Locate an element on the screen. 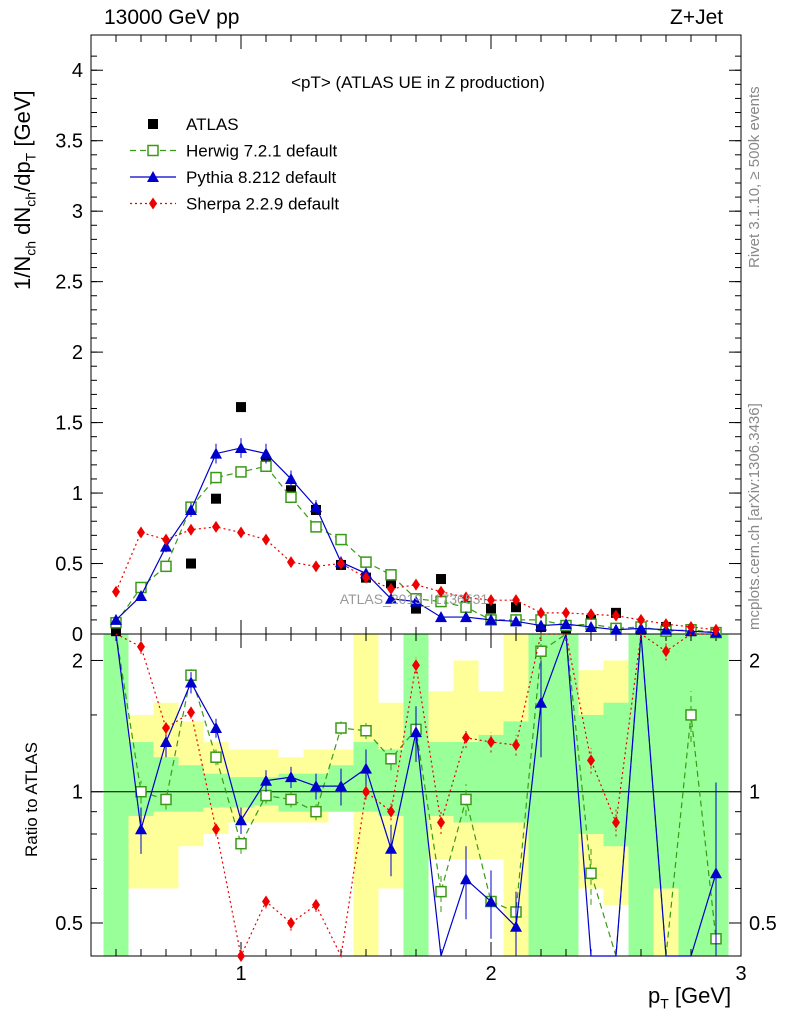 This screenshot has height=1024, width=786. series-line is located at coordinates (416, 578).